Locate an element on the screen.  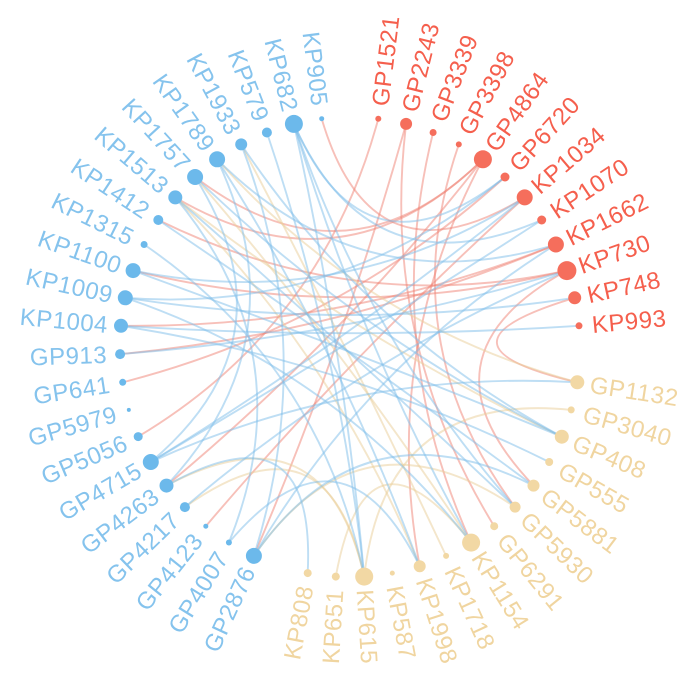
node-GP5881 is located at coordinates (533, 485).